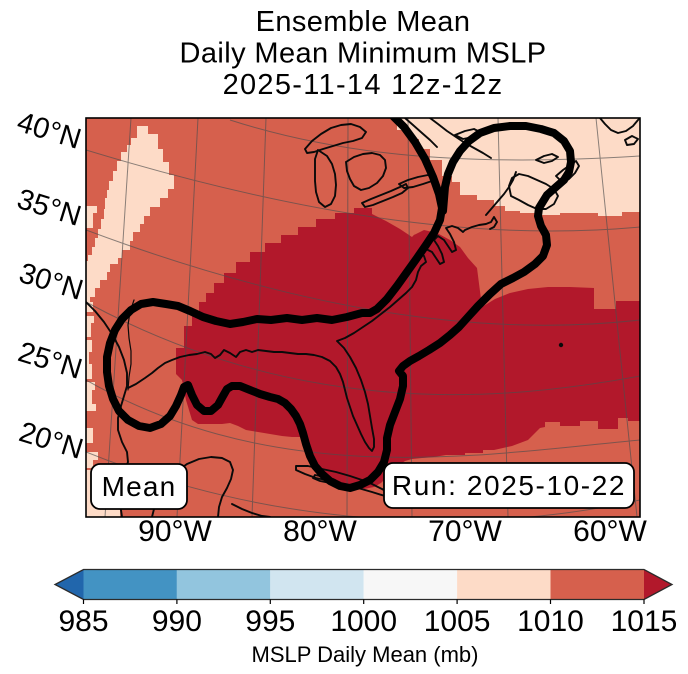  Describe the element at coordinates (363, 54) in the screenshot. I see `svg-text: Daily Mean Minimum MSLP` at that location.